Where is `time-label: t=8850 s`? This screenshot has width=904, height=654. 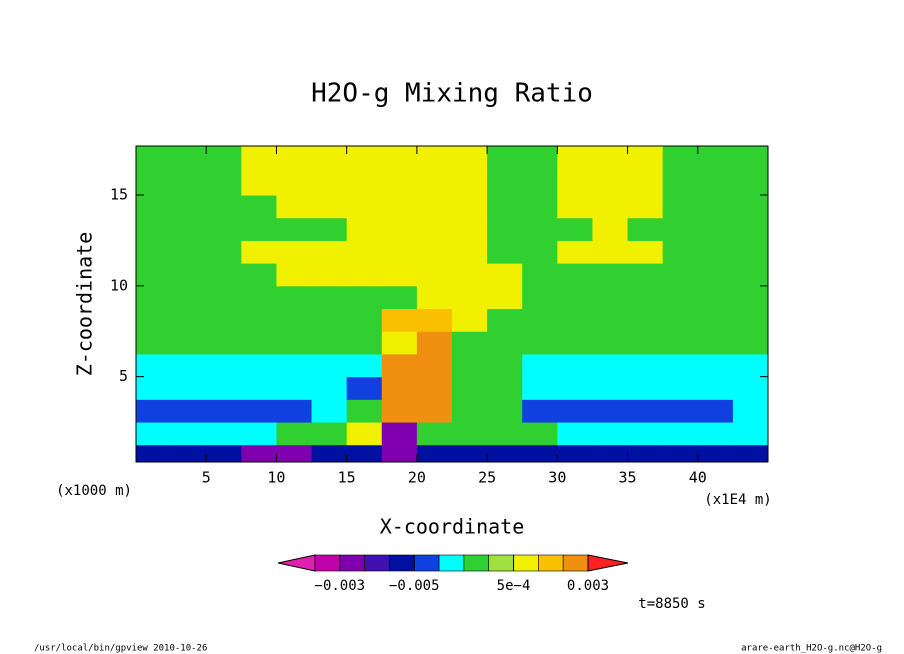
time-label: t=8850 s is located at coordinates (671, 604).